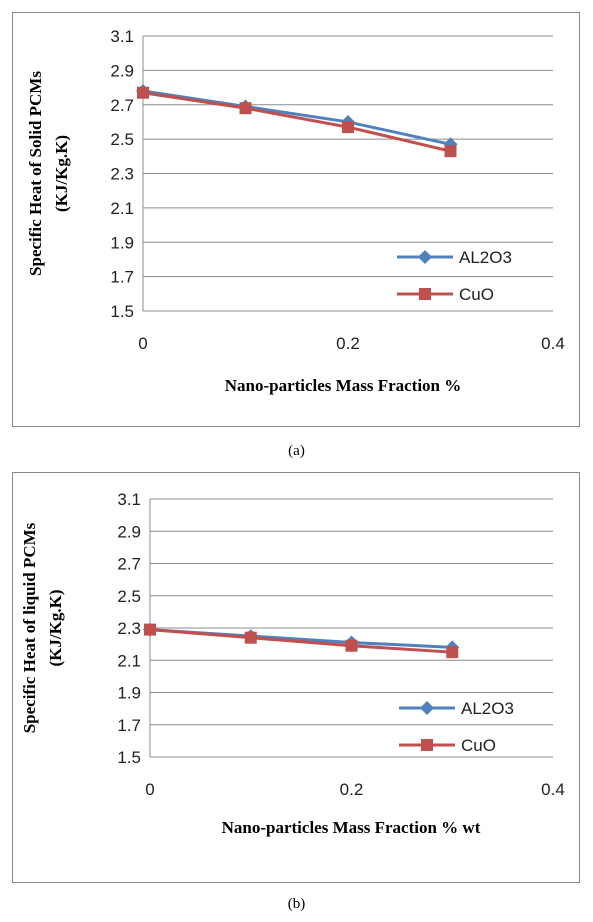  Describe the element at coordinates (29, 627) in the screenshot. I see `chart-1-y-axis-label-line1: Specific Heat of liquid PCMs` at that location.